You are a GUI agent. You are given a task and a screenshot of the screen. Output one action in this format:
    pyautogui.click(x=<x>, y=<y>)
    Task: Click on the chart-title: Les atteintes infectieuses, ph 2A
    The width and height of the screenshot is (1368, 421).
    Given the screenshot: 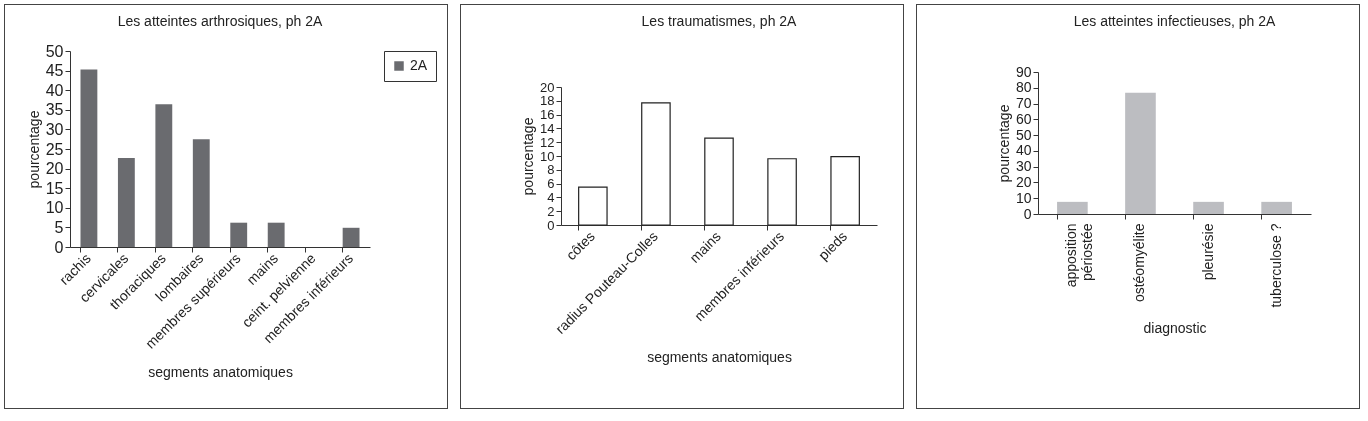 What is the action you would take?
    pyautogui.click(x=1174, y=21)
    